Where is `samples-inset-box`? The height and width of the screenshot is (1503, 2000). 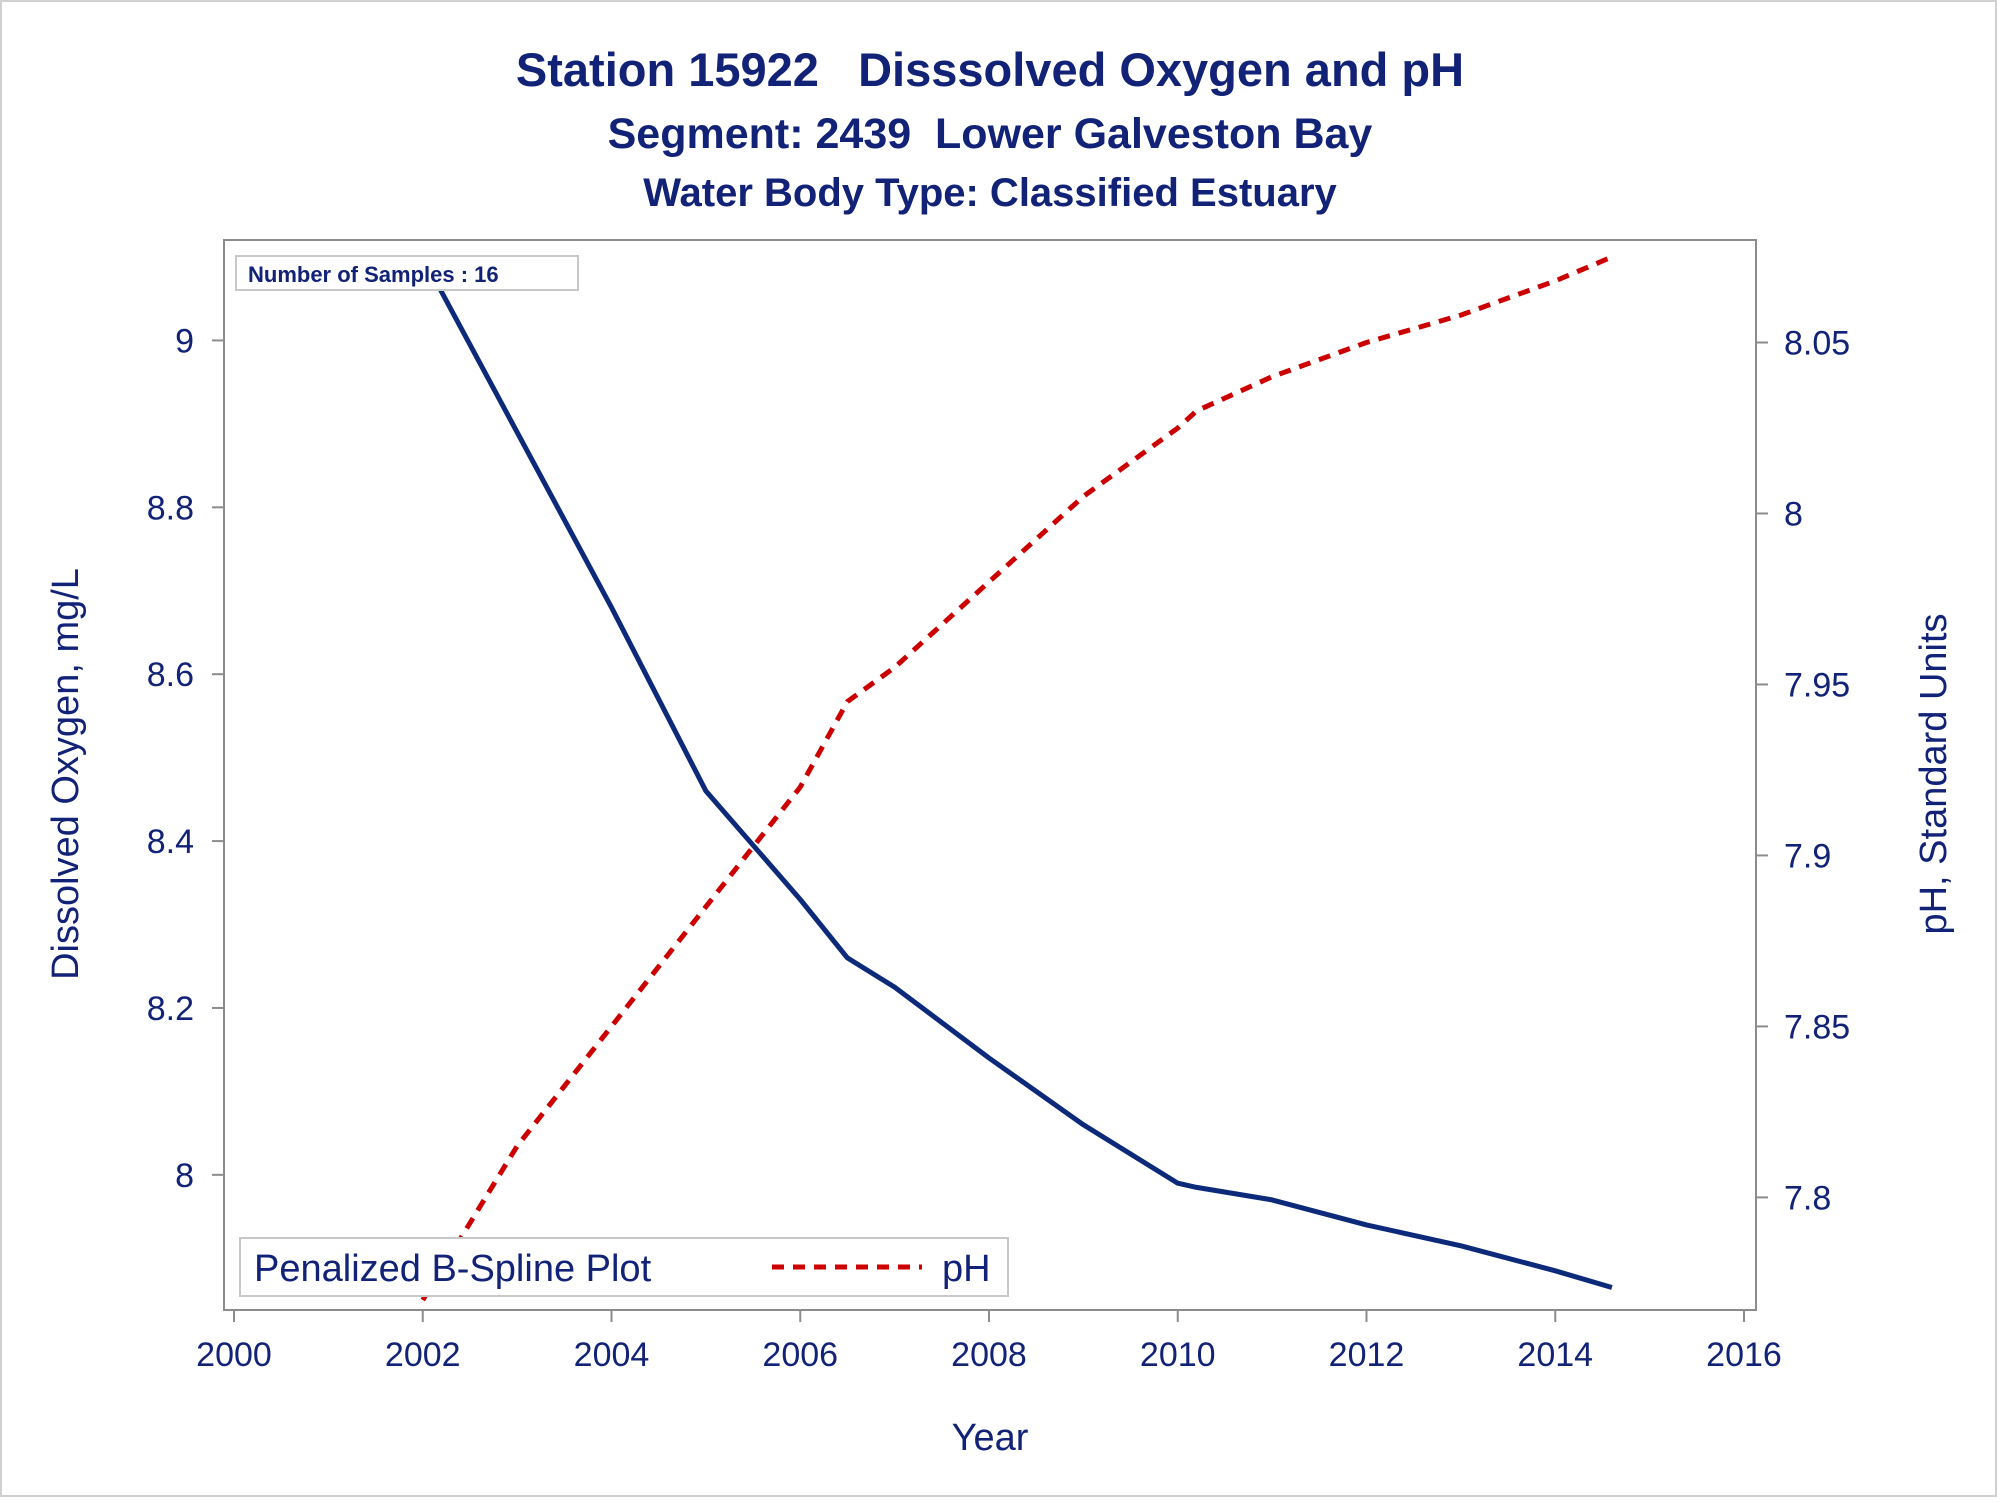 samples-inset-box is located at coordinates (407, 273).